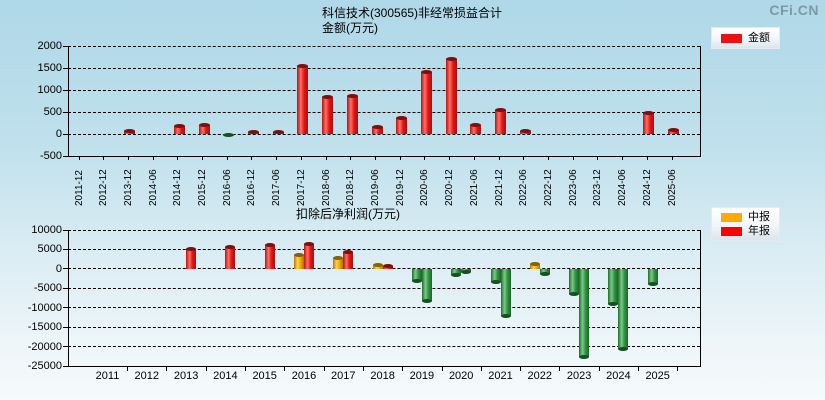 Image resolution: width=825 pixels, height=400 pixels. Describe the element at coordinates (264, 376) in the screenshot. I see `x-axis-label: 2015` at that location.